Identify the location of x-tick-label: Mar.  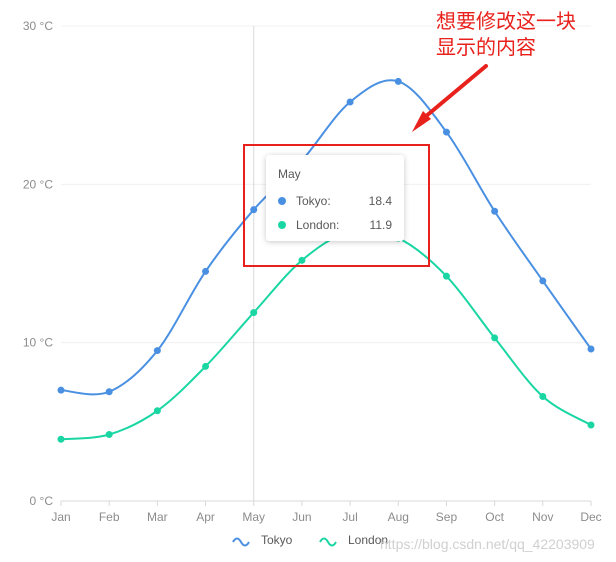
(157, 517).